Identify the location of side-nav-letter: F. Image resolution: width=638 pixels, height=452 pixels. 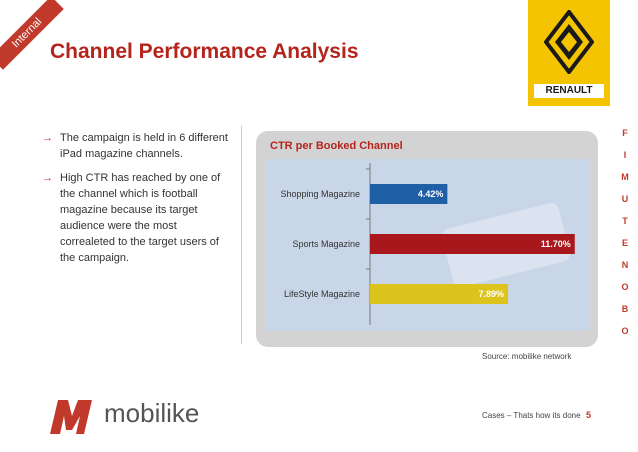
(625, 133).